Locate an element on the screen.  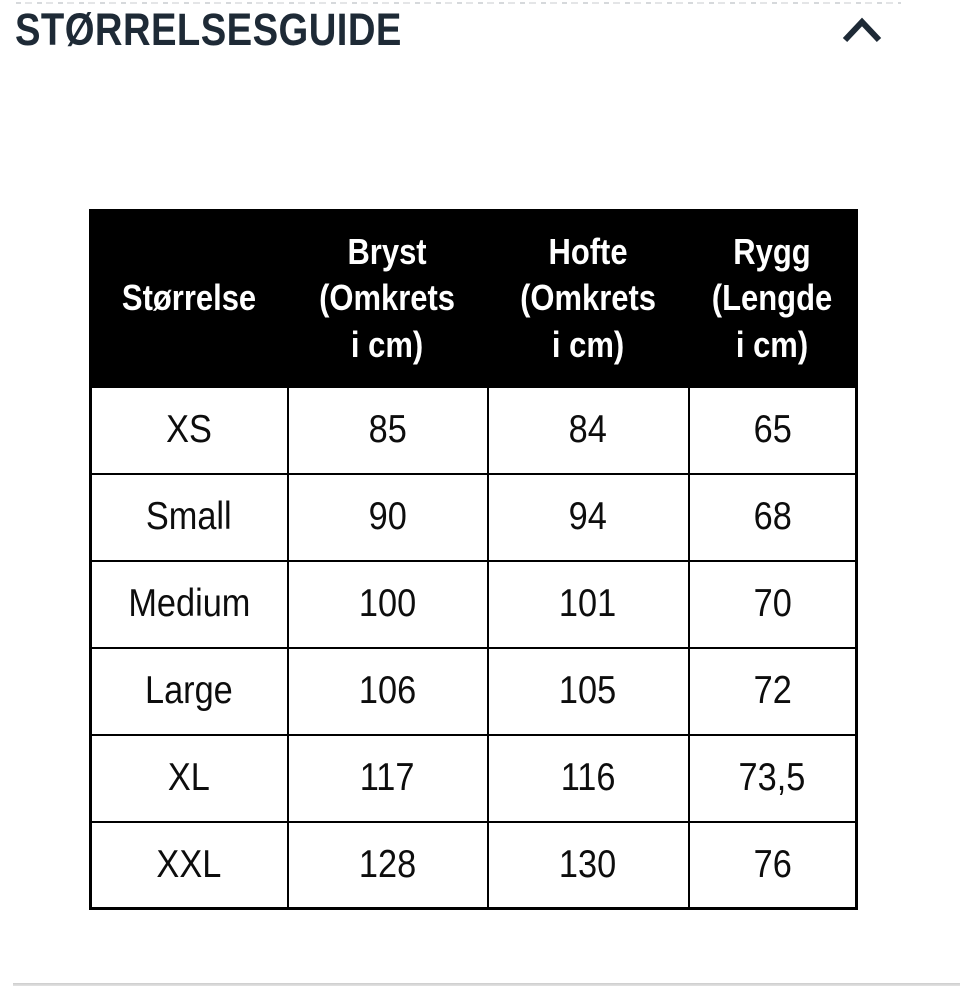
cell-size: XS is located at coordinates (189, 430).